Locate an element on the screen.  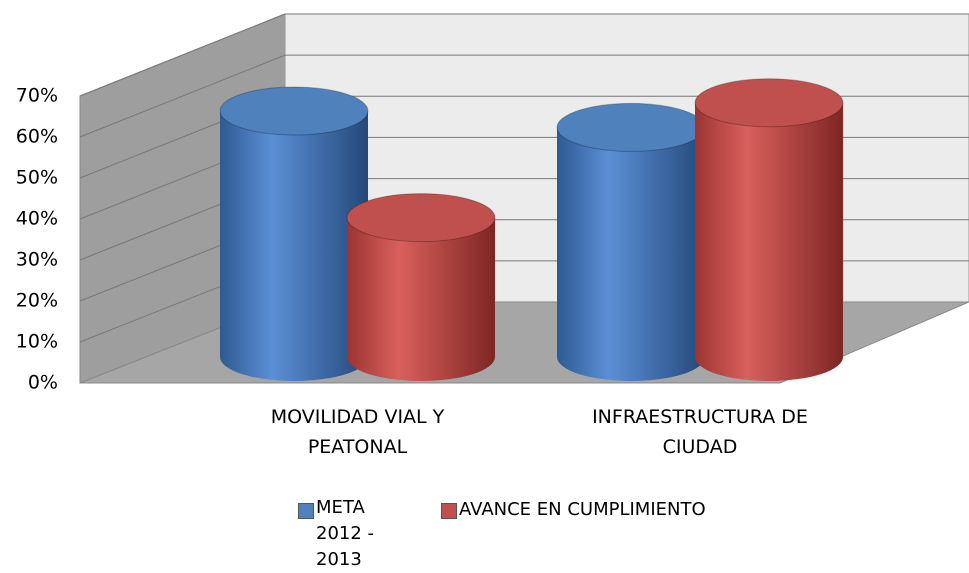
legend-label: META 2012 - 2013 is located at coordinates (345, 533).